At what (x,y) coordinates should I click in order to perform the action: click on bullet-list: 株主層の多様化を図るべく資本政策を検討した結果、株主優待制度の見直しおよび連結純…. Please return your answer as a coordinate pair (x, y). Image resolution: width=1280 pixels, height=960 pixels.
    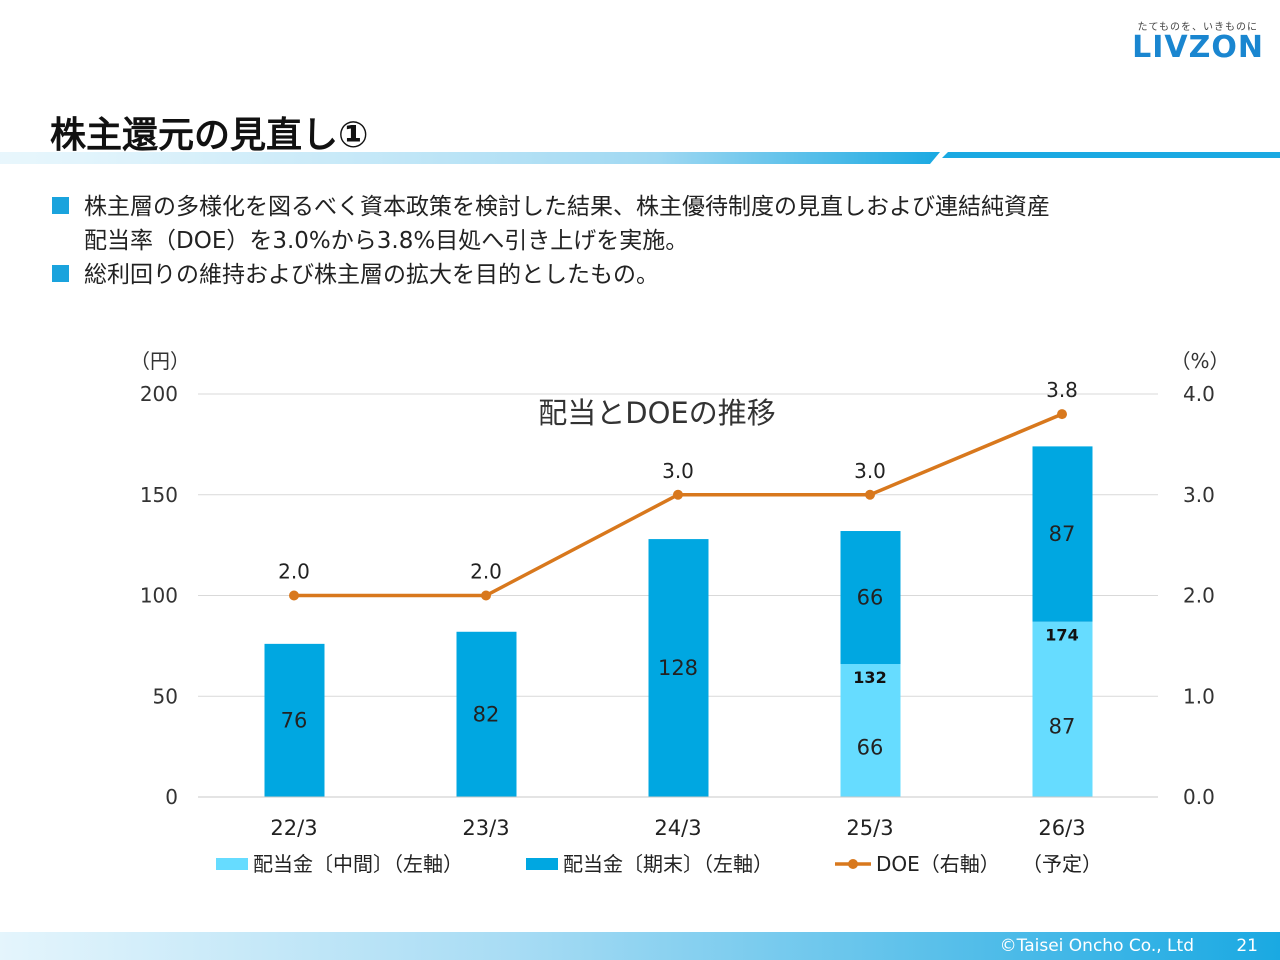
    Looking at the image, I should click on (652, 241).